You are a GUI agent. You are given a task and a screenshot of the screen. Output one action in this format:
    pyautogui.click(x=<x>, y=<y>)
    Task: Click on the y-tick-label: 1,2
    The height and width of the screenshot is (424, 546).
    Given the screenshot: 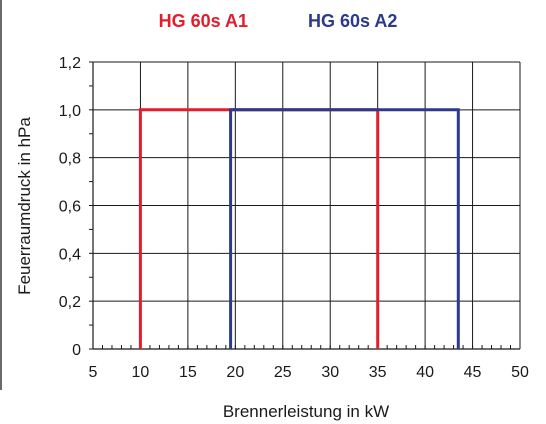 What is the action you would take?
    pyautogui.click(x=70, y=63)
    